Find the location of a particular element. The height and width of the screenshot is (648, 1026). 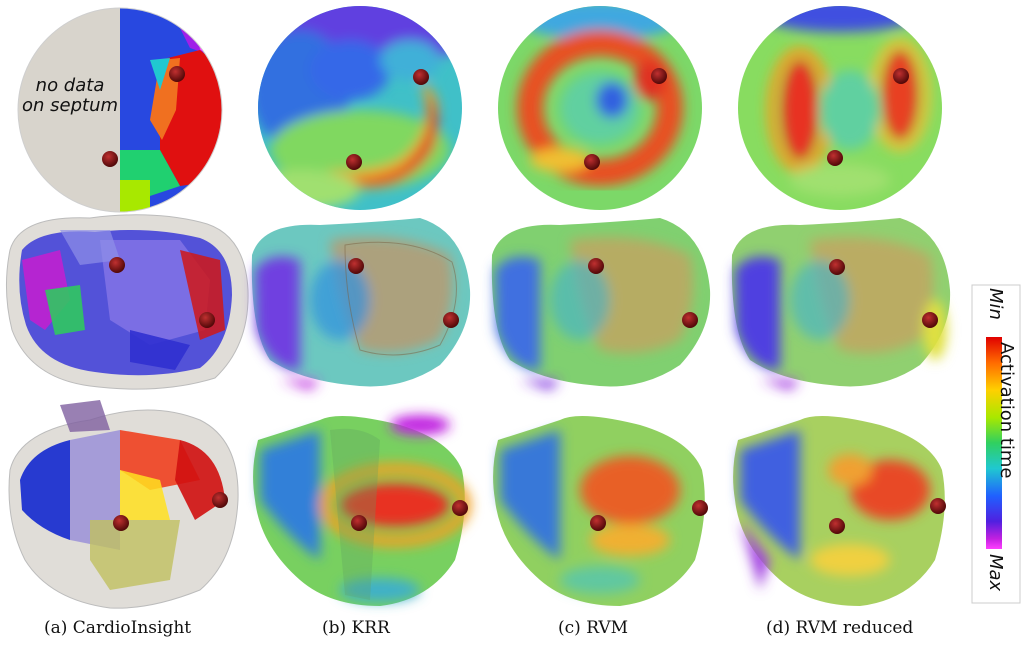

heart-front-krr is located at coordinates (361, 304).